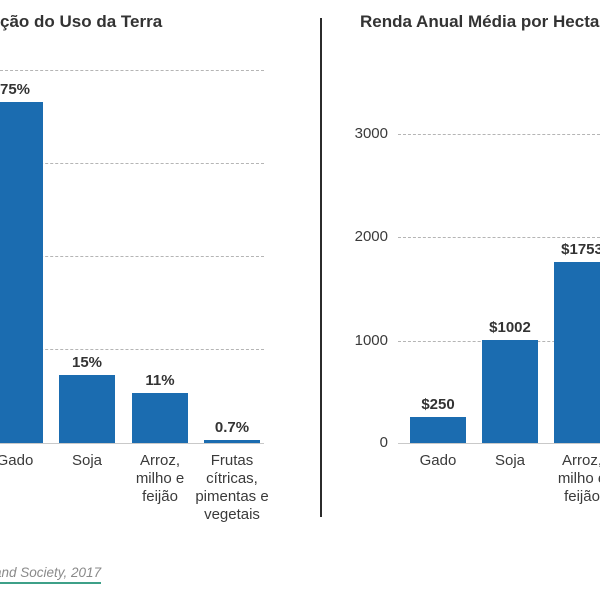 This screenshot has height=600, width=600. What do you see at coordinates (580, 249) in the screenshot?
I see `value-label: $1753` at bounding box center [580, 249].